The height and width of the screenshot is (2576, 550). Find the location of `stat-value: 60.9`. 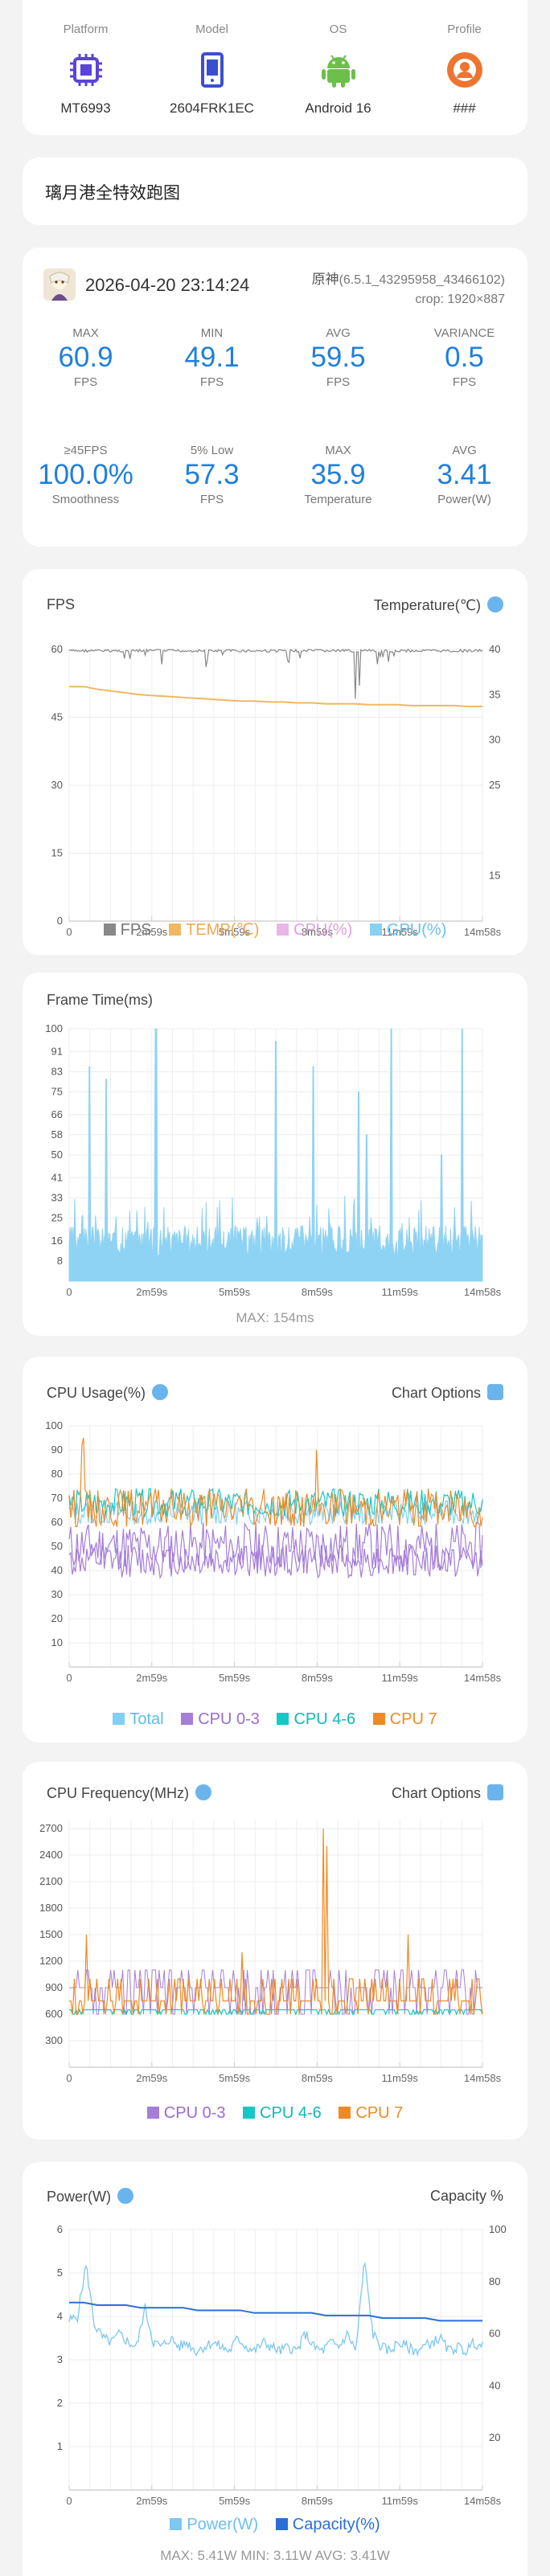

stat-value: 60.9 is located at coordinates (85, 357).